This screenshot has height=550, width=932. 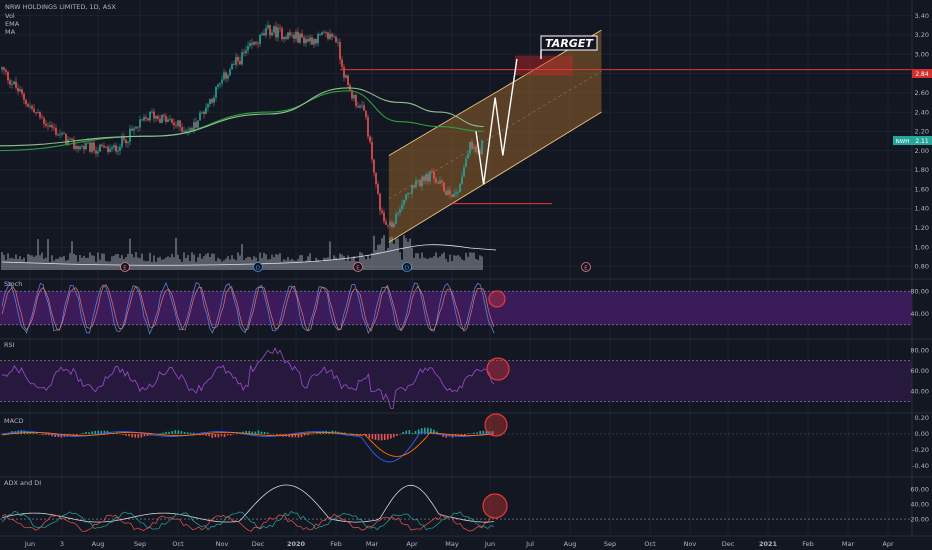 What do you see at coordinates (768, 544) in the screenshot?
I see `time-axis-tick: 2021` at bounding box center [768, 544].